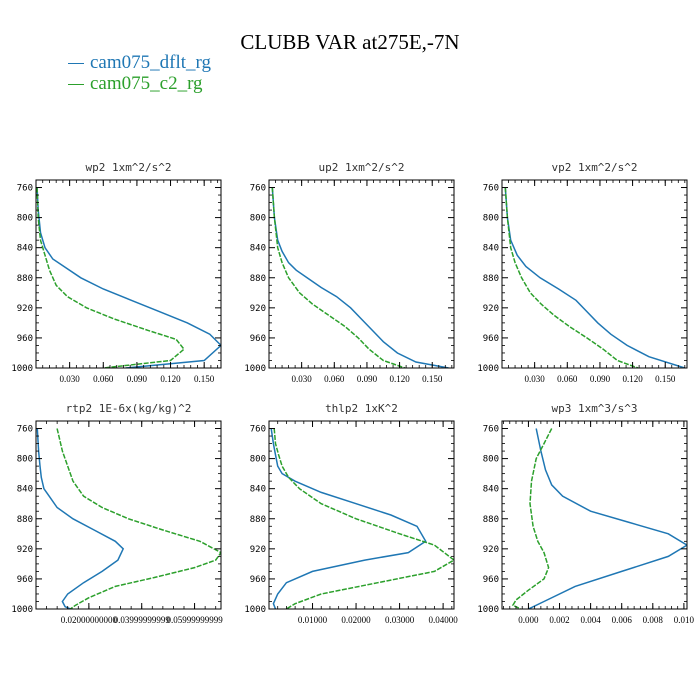 The height and width of the screenshot is (700, 700). What do you see at coordinates (151, 62) in the screenshot?
I see `legend-label: cam075_dflt_rg` at bounding box center [151, 62].